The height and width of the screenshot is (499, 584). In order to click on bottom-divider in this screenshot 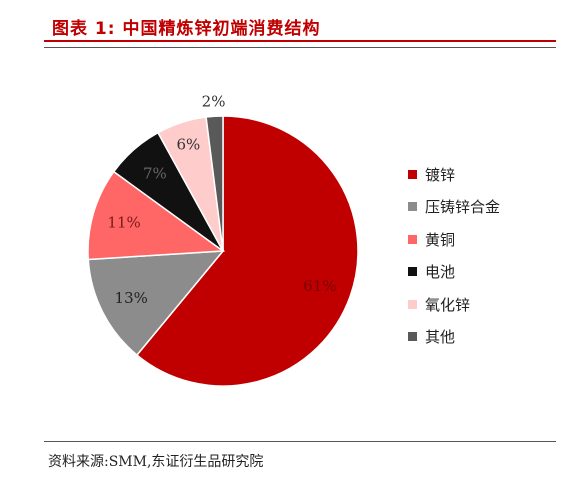, I will do `click(300, 441)`.